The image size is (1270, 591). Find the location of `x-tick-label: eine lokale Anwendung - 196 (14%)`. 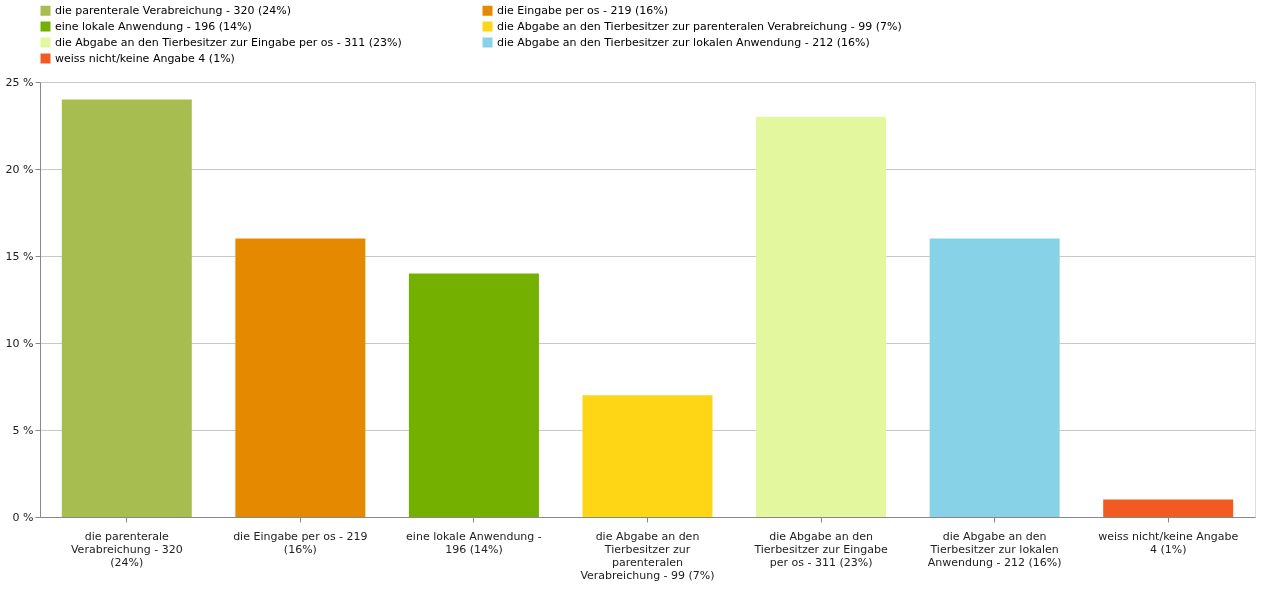

x-tick-label: eine lokale Anwendung - 196 (14%) is located at coordinates (474, 542).